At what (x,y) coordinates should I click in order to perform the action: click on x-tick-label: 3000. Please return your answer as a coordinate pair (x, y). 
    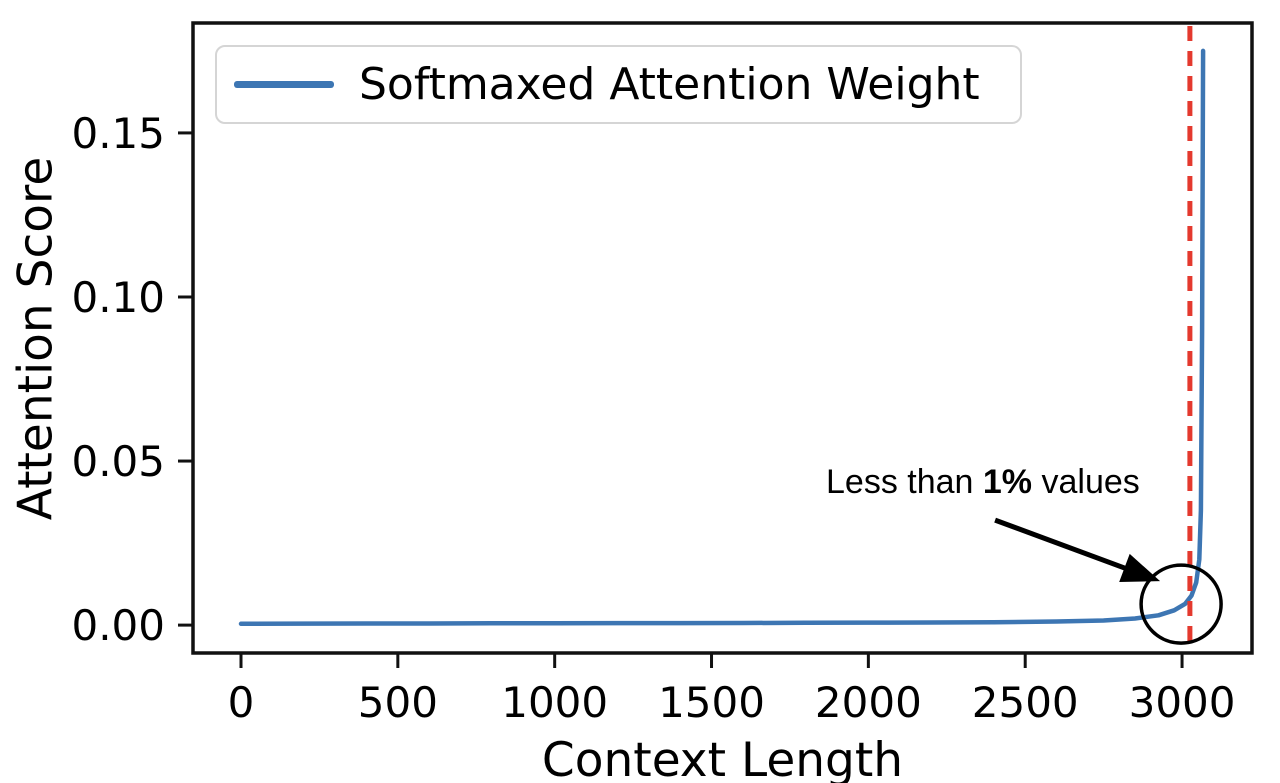
    Looking at the image, I should click on (1182, 702).